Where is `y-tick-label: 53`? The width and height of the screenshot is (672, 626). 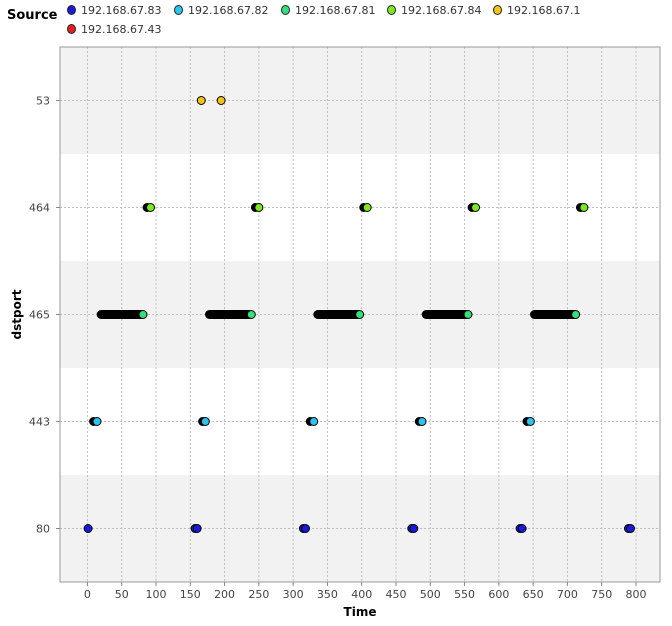
y-tick-label: 53 is located at coordinates (43, 101).